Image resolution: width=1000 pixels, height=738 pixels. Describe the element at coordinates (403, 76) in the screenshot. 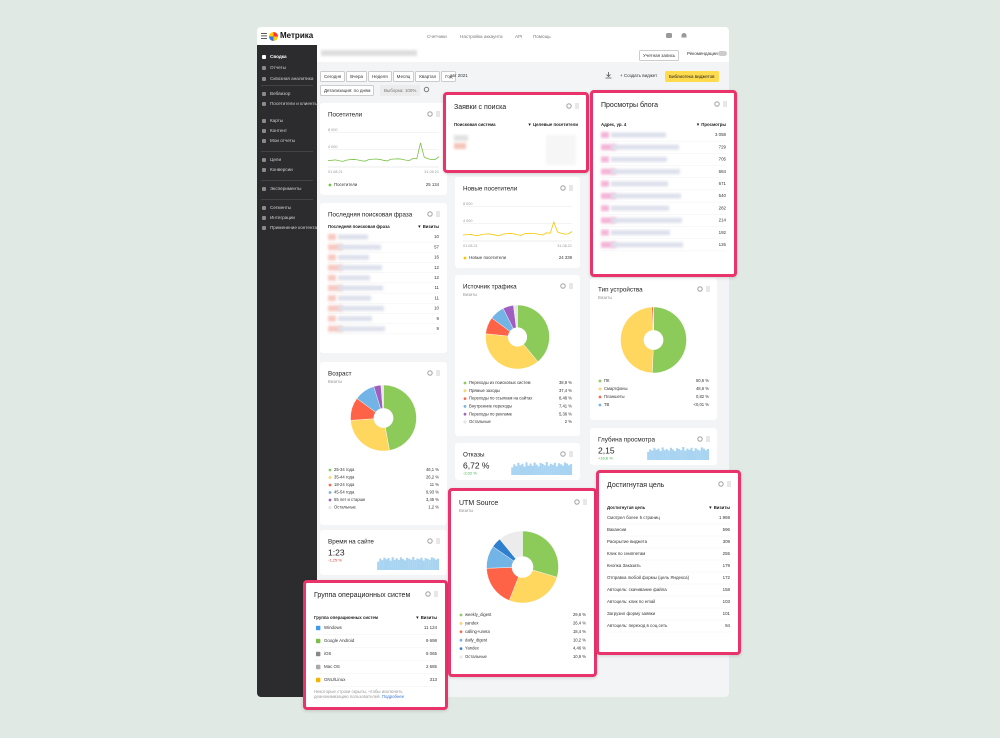

I see `period-button: Месяц` at that location.